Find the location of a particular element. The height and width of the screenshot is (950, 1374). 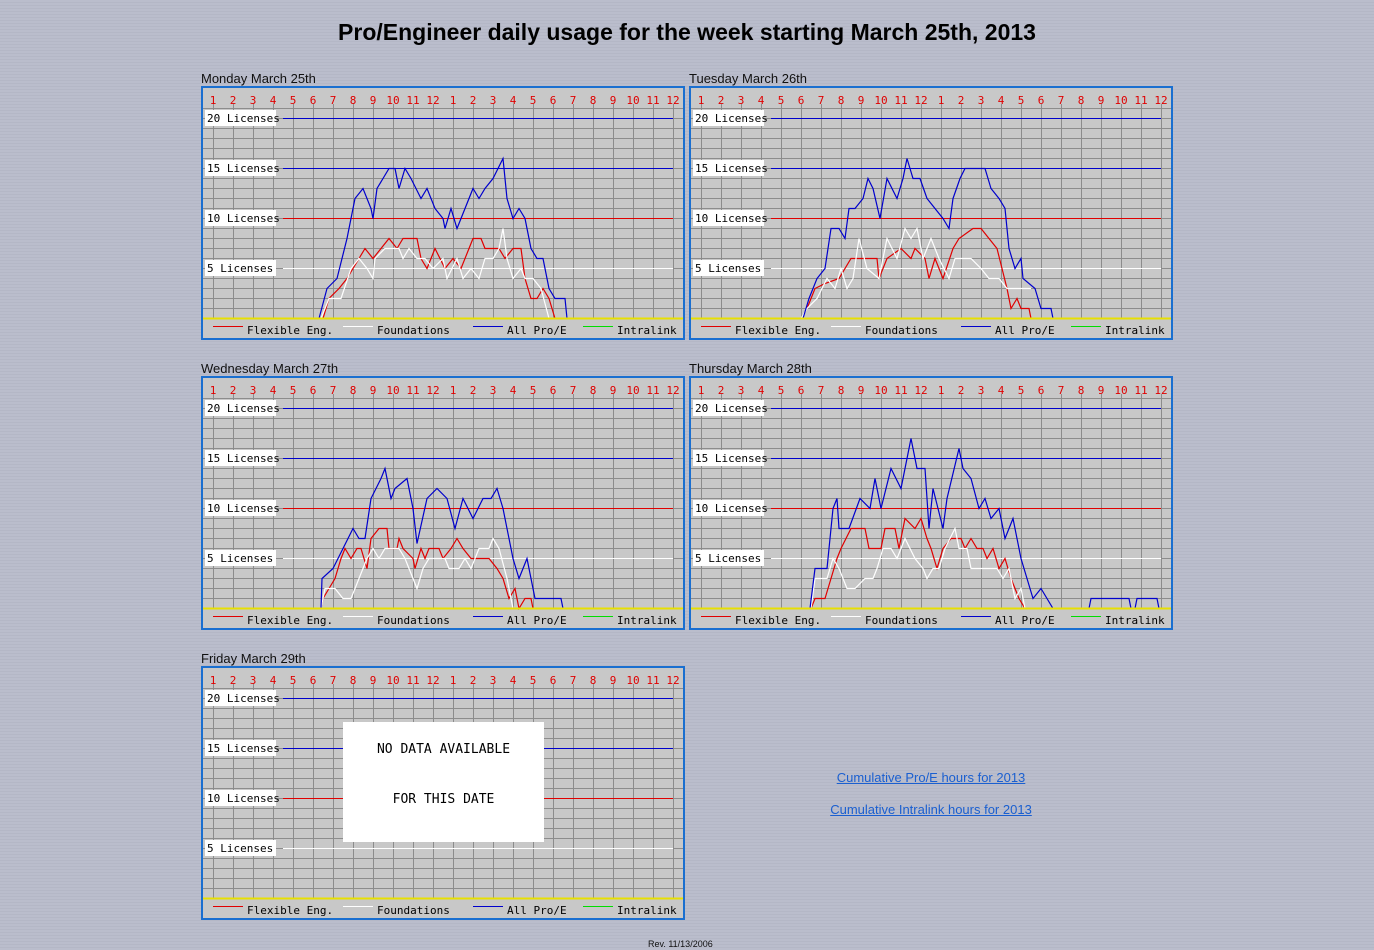

cumulative-intralink-link: Cumulative Intralink hours for 2013 is located at coordinates (931, 809).